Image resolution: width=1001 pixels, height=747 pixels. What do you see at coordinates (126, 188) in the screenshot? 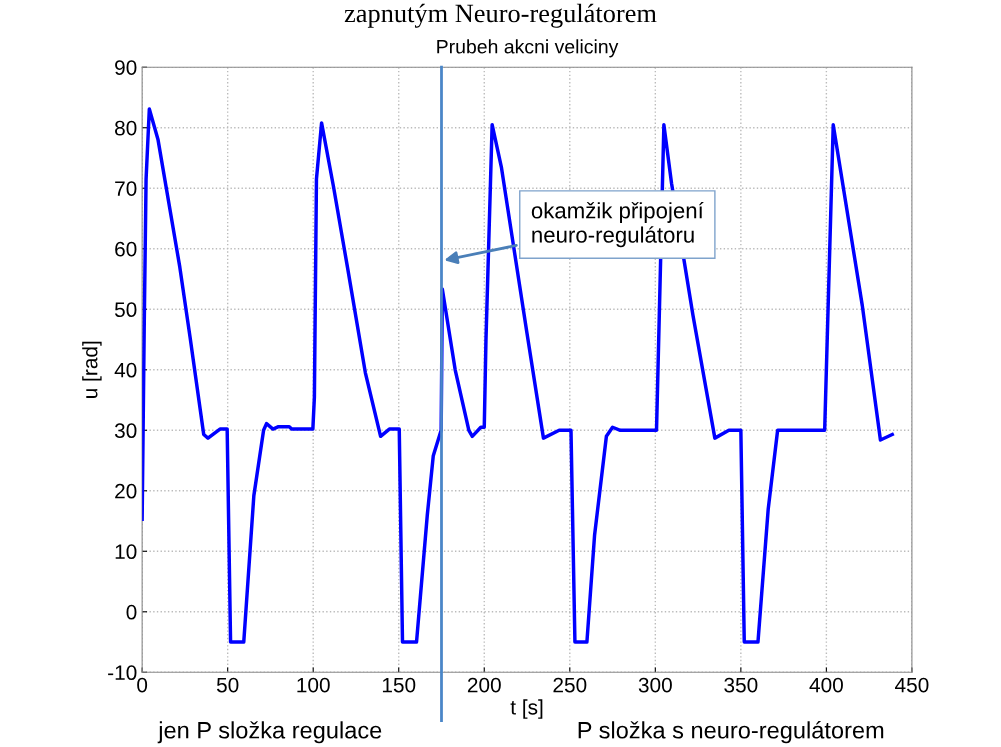
I see `y-tick-label: 70` at bounding box center [126, 188].